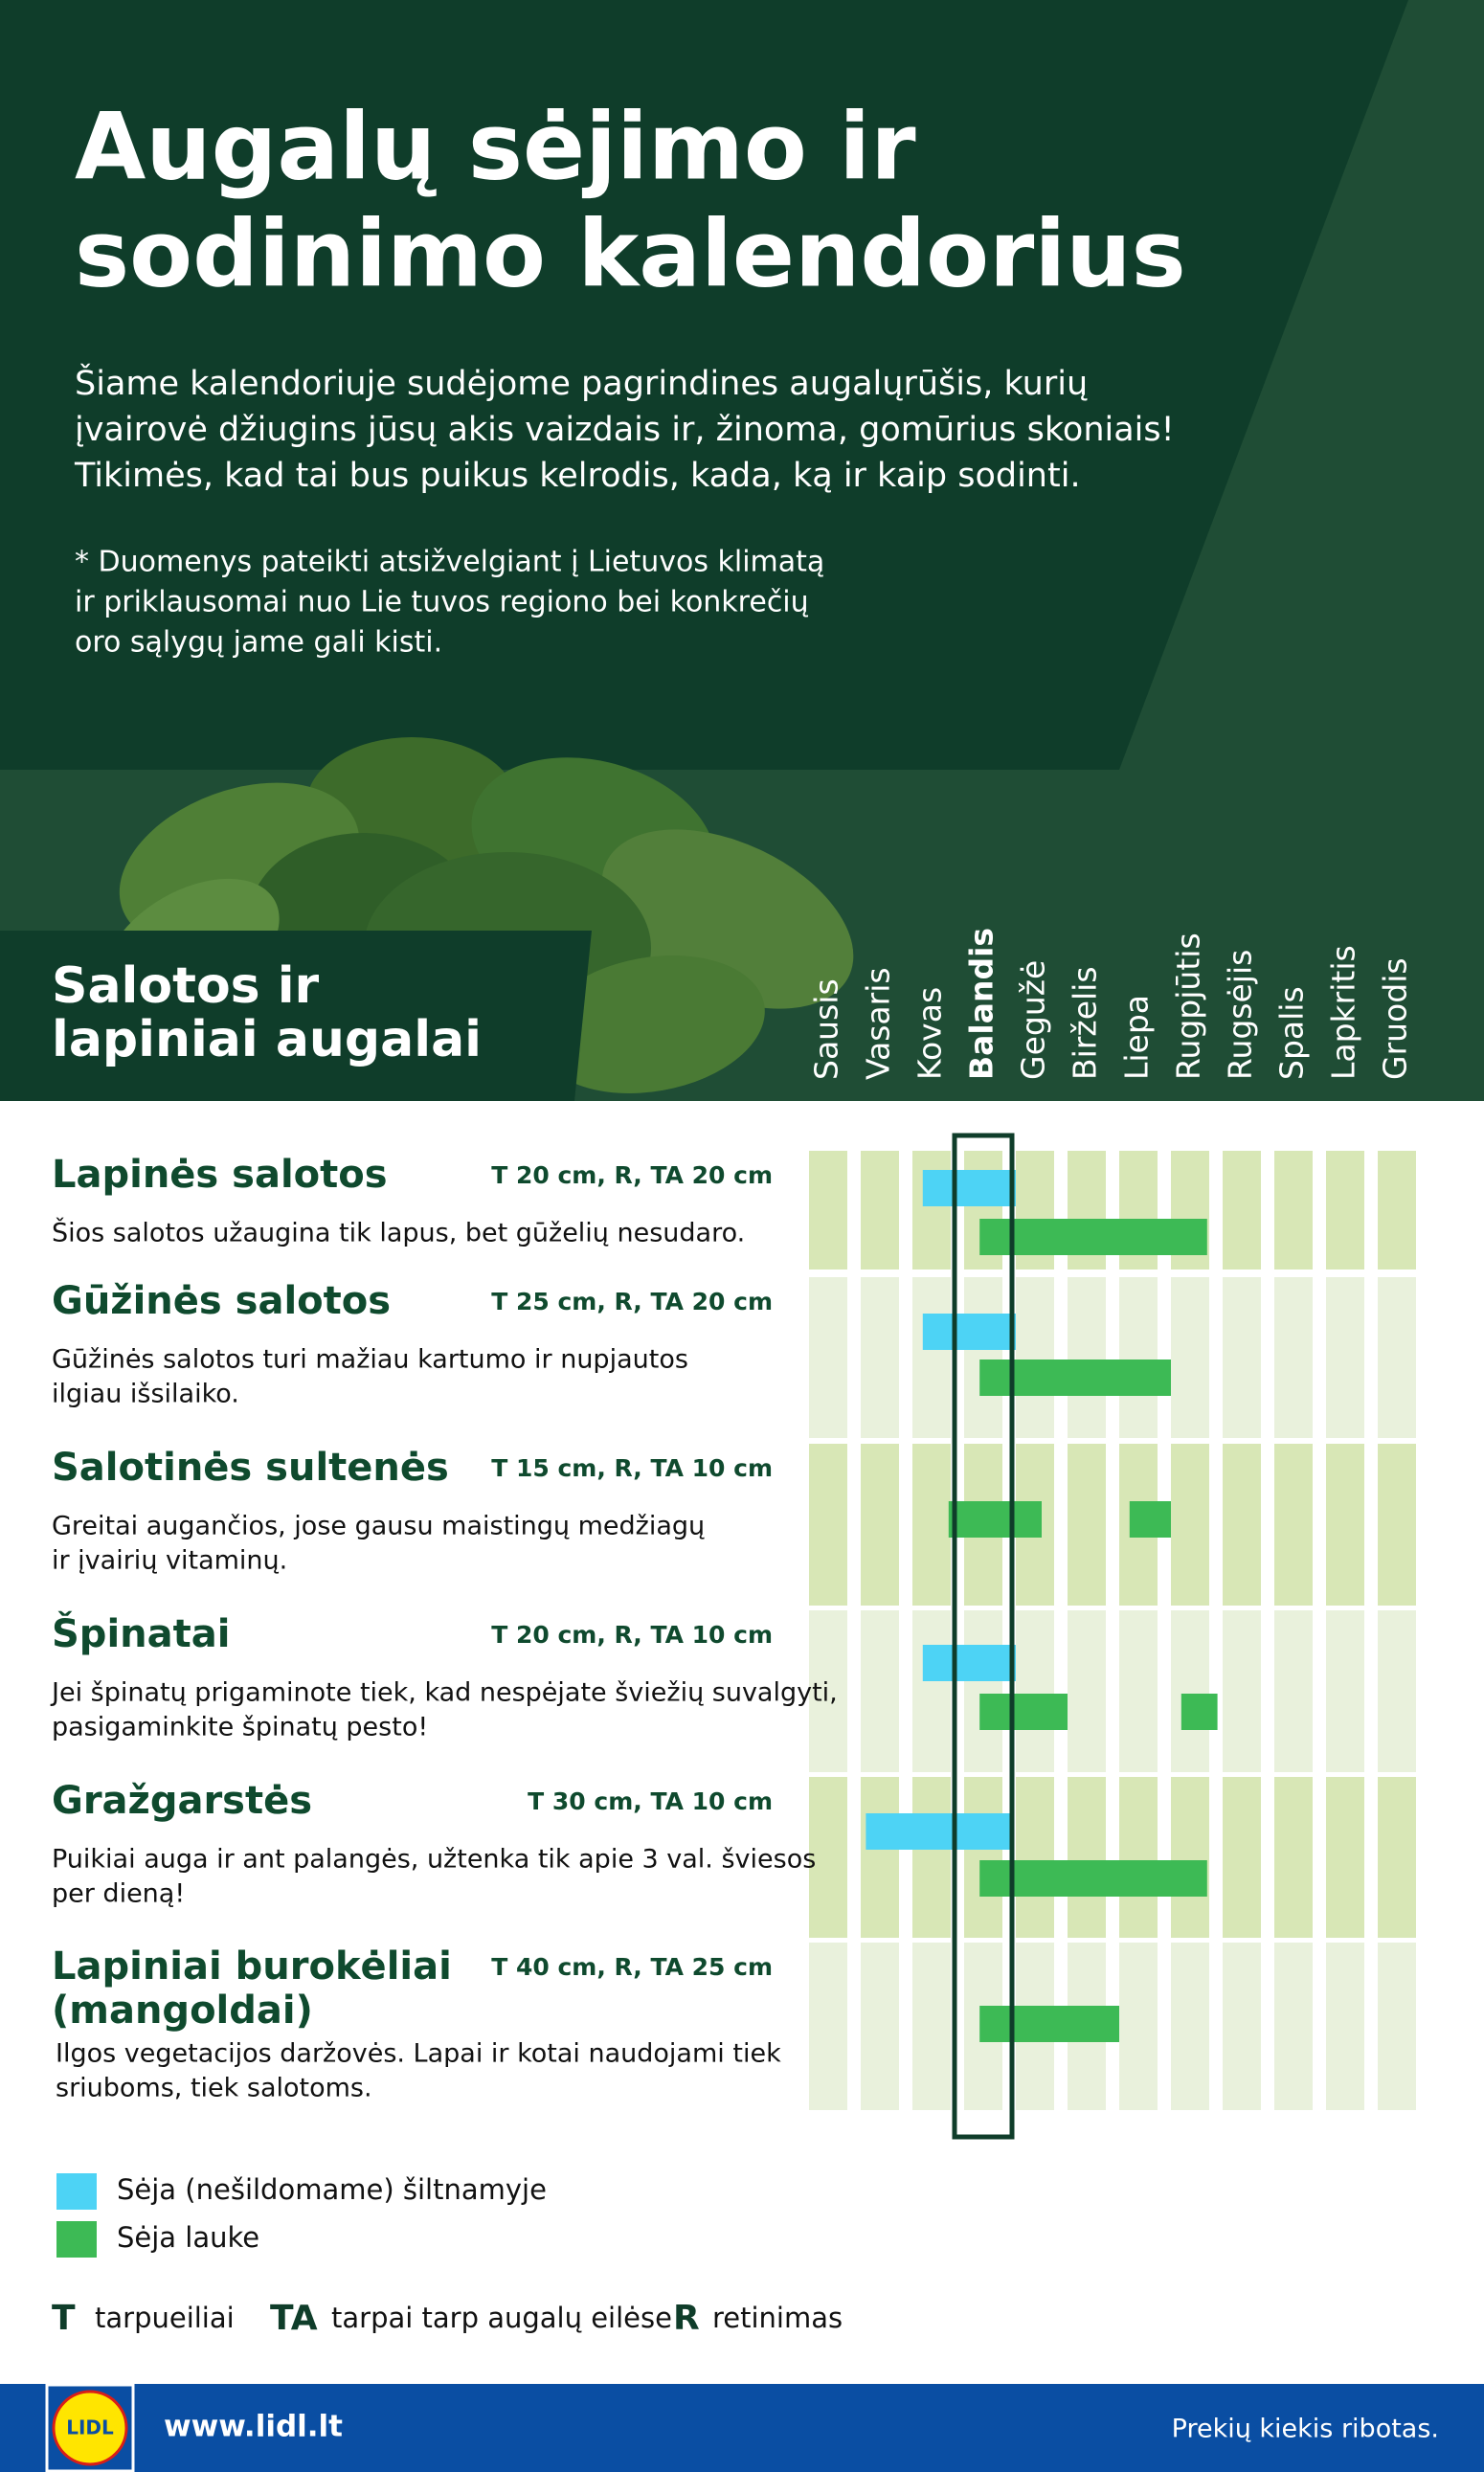 The height and width of the screenshot is (2472, 1484). What do you see at coordinates (221, 1301) in the screenshot?
I see `crop-name: Gūžinės salotos` at bounding box center [221, 1301].